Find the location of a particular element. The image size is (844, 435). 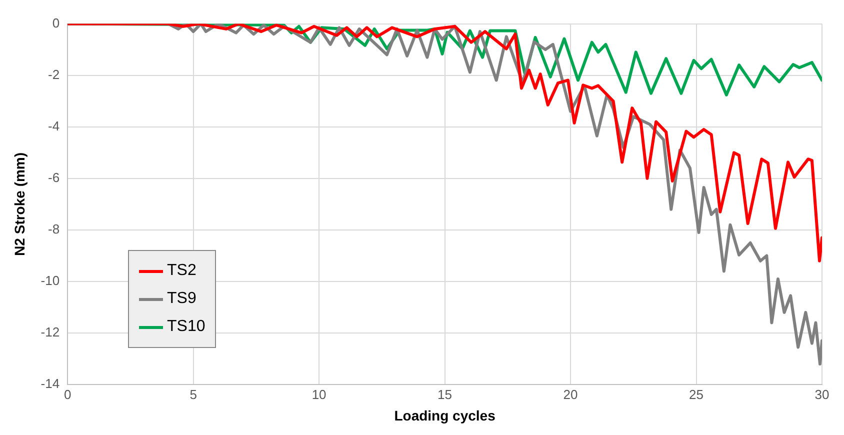

y-tick-label: -8 is located at coordinates (54, 229).